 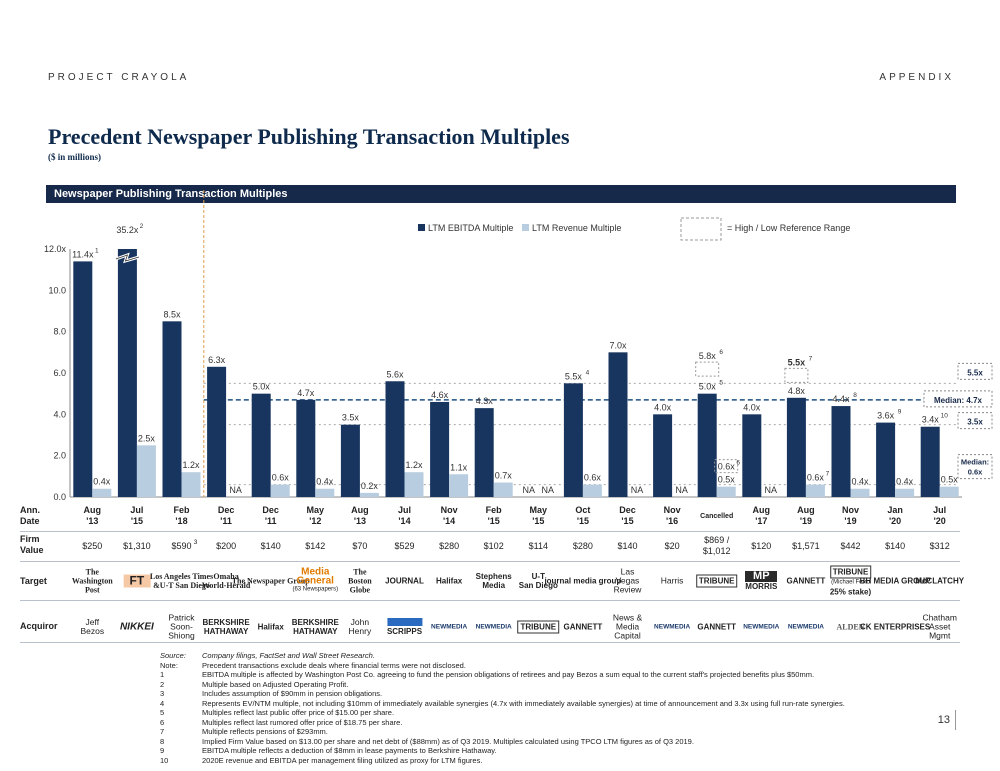 I want to click on firm-value-cell: $20, so click(x=672, y=546).